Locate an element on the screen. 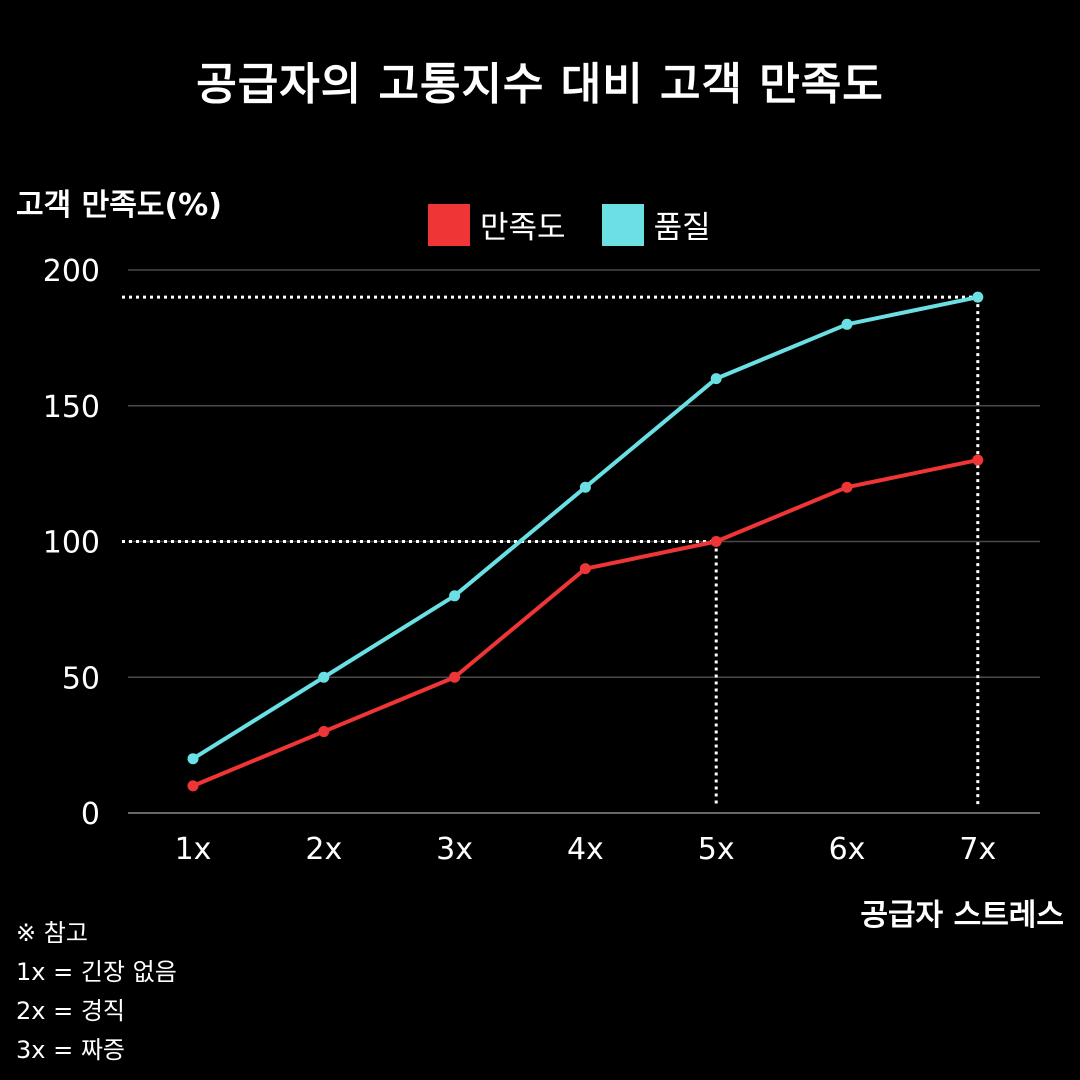 The height and width of the screenshot is (1080, 1080). notes-line: 2x = 경직 is located at coordinates (70, 1011).